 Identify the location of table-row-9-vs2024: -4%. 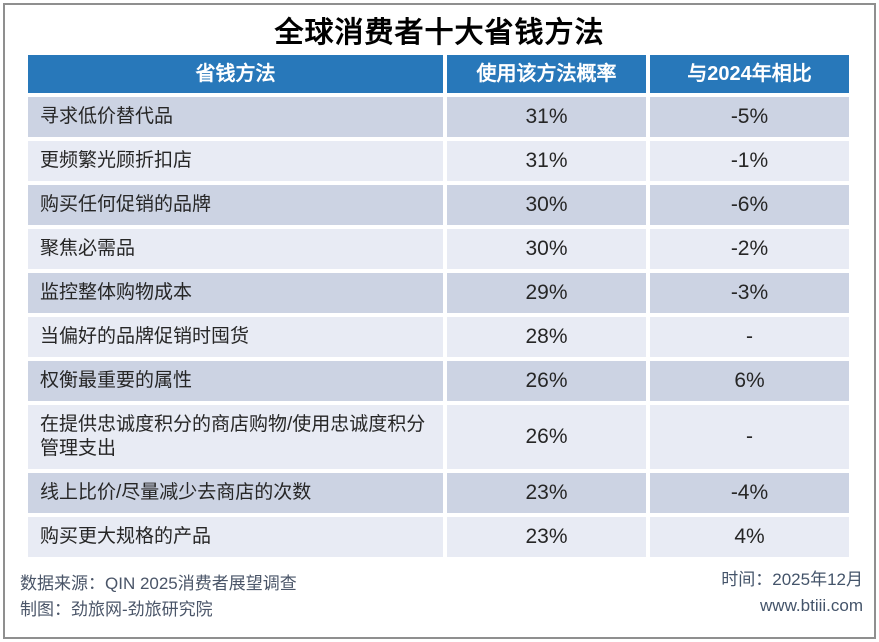
(749, 493).